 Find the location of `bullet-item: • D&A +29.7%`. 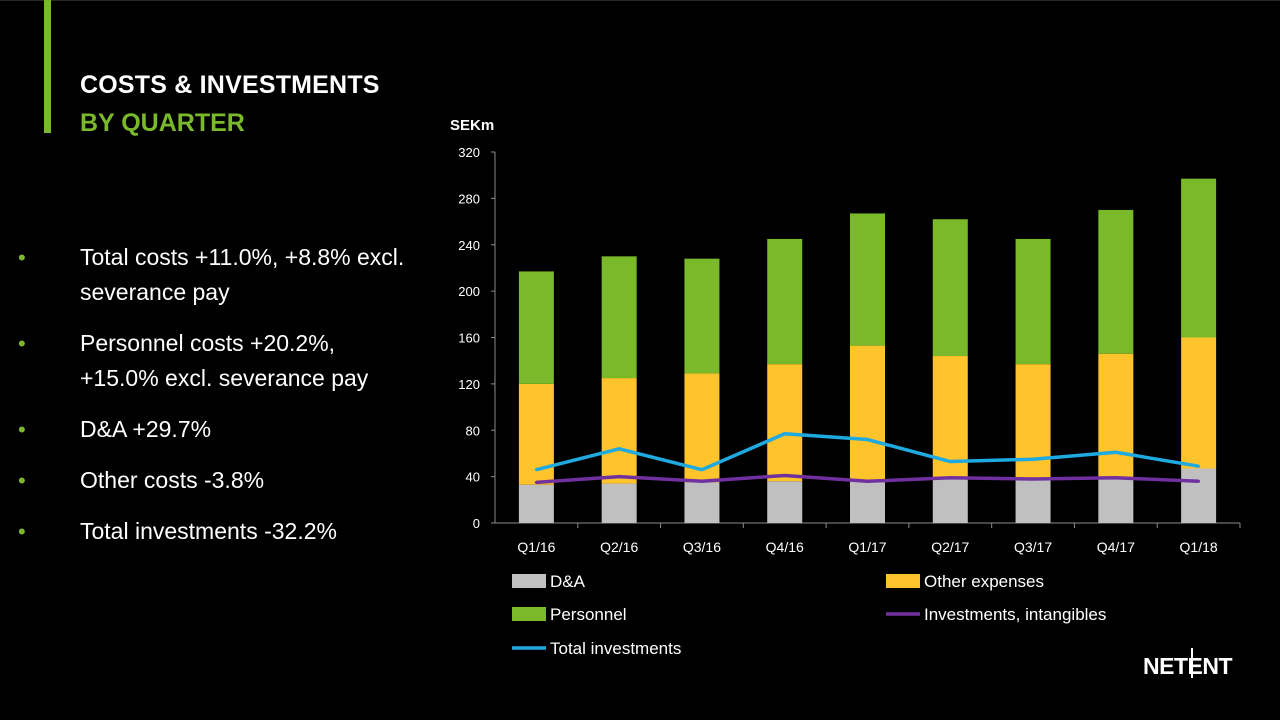

bullet-item: • D&A +29.7% is located at coordinates (218, 429).